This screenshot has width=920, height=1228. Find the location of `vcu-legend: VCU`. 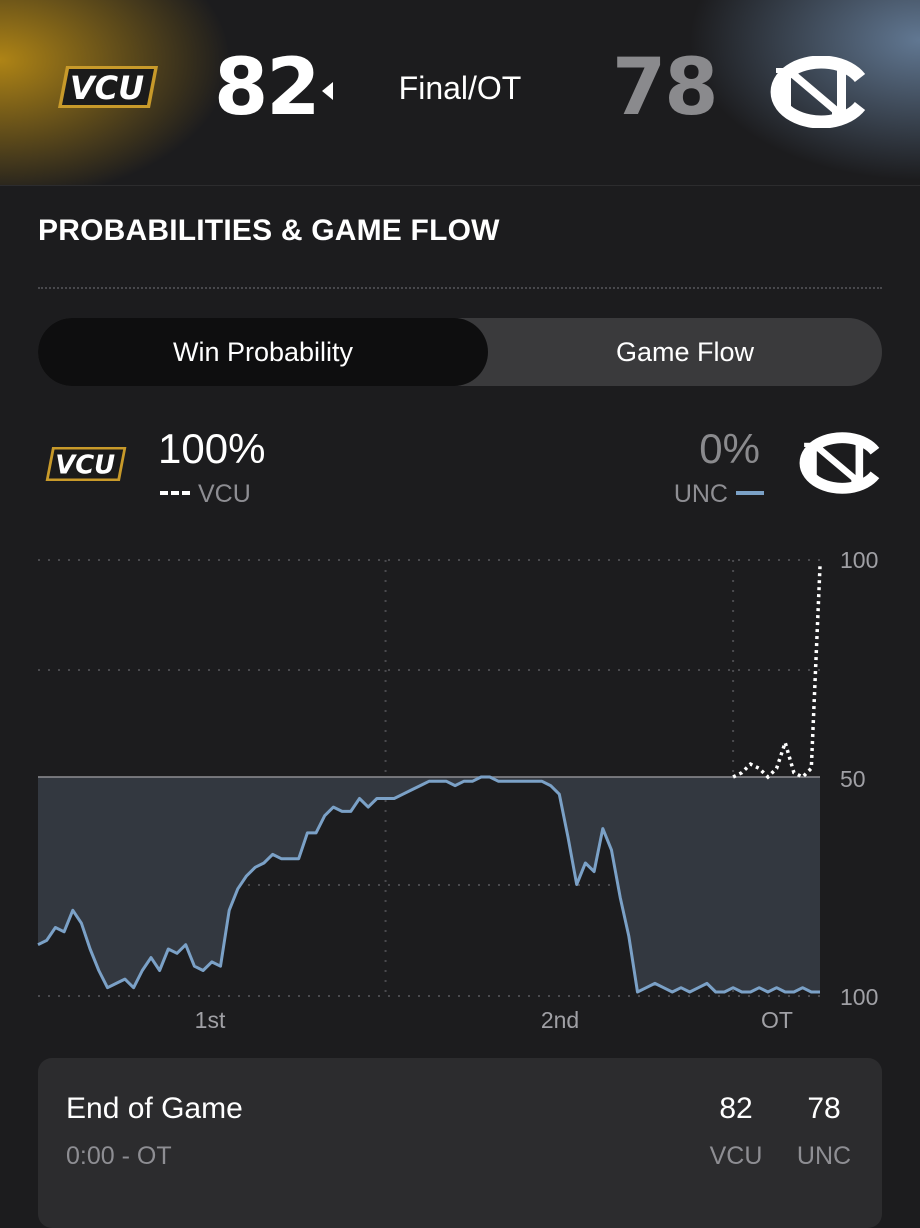

vcu-legend: VCU is located at coordinates (205, 494).